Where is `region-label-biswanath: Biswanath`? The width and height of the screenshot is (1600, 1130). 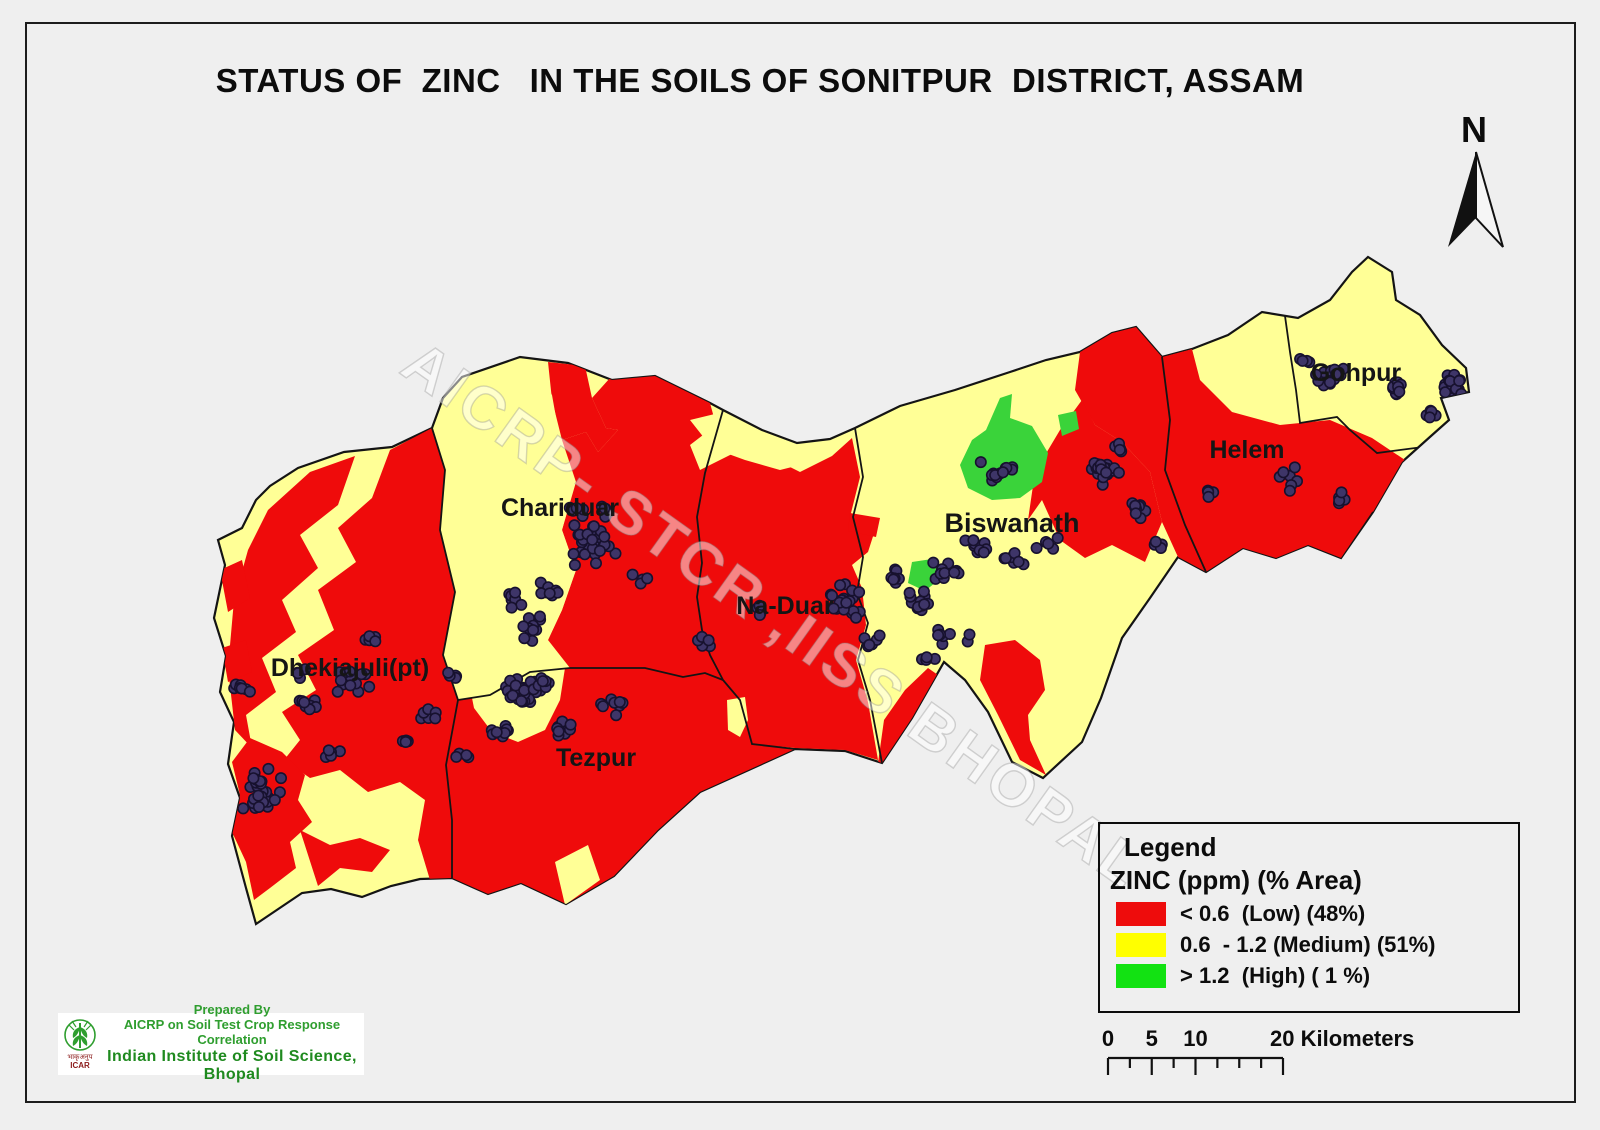
region-label-biswanath: Biswanath is located at coordinates (1011, 523).